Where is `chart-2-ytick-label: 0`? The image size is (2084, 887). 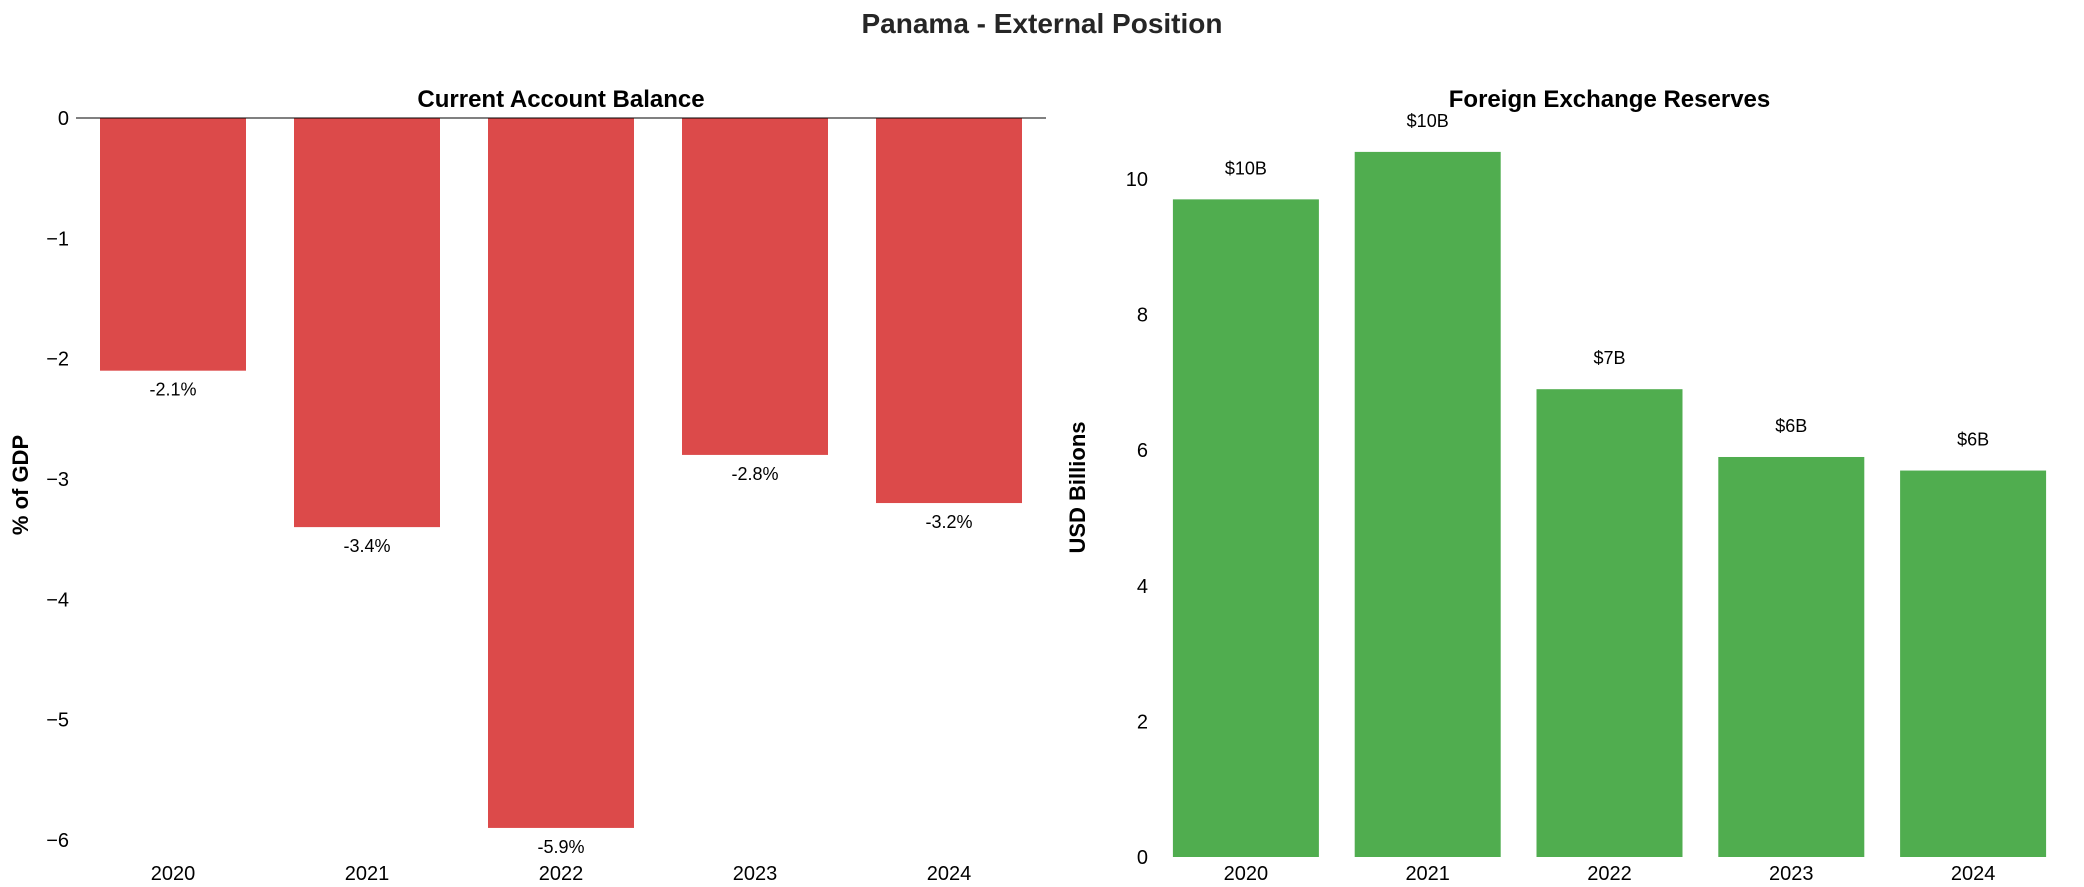
chart-2-ytick-label: 0 is located at coordinates (1142, 858).